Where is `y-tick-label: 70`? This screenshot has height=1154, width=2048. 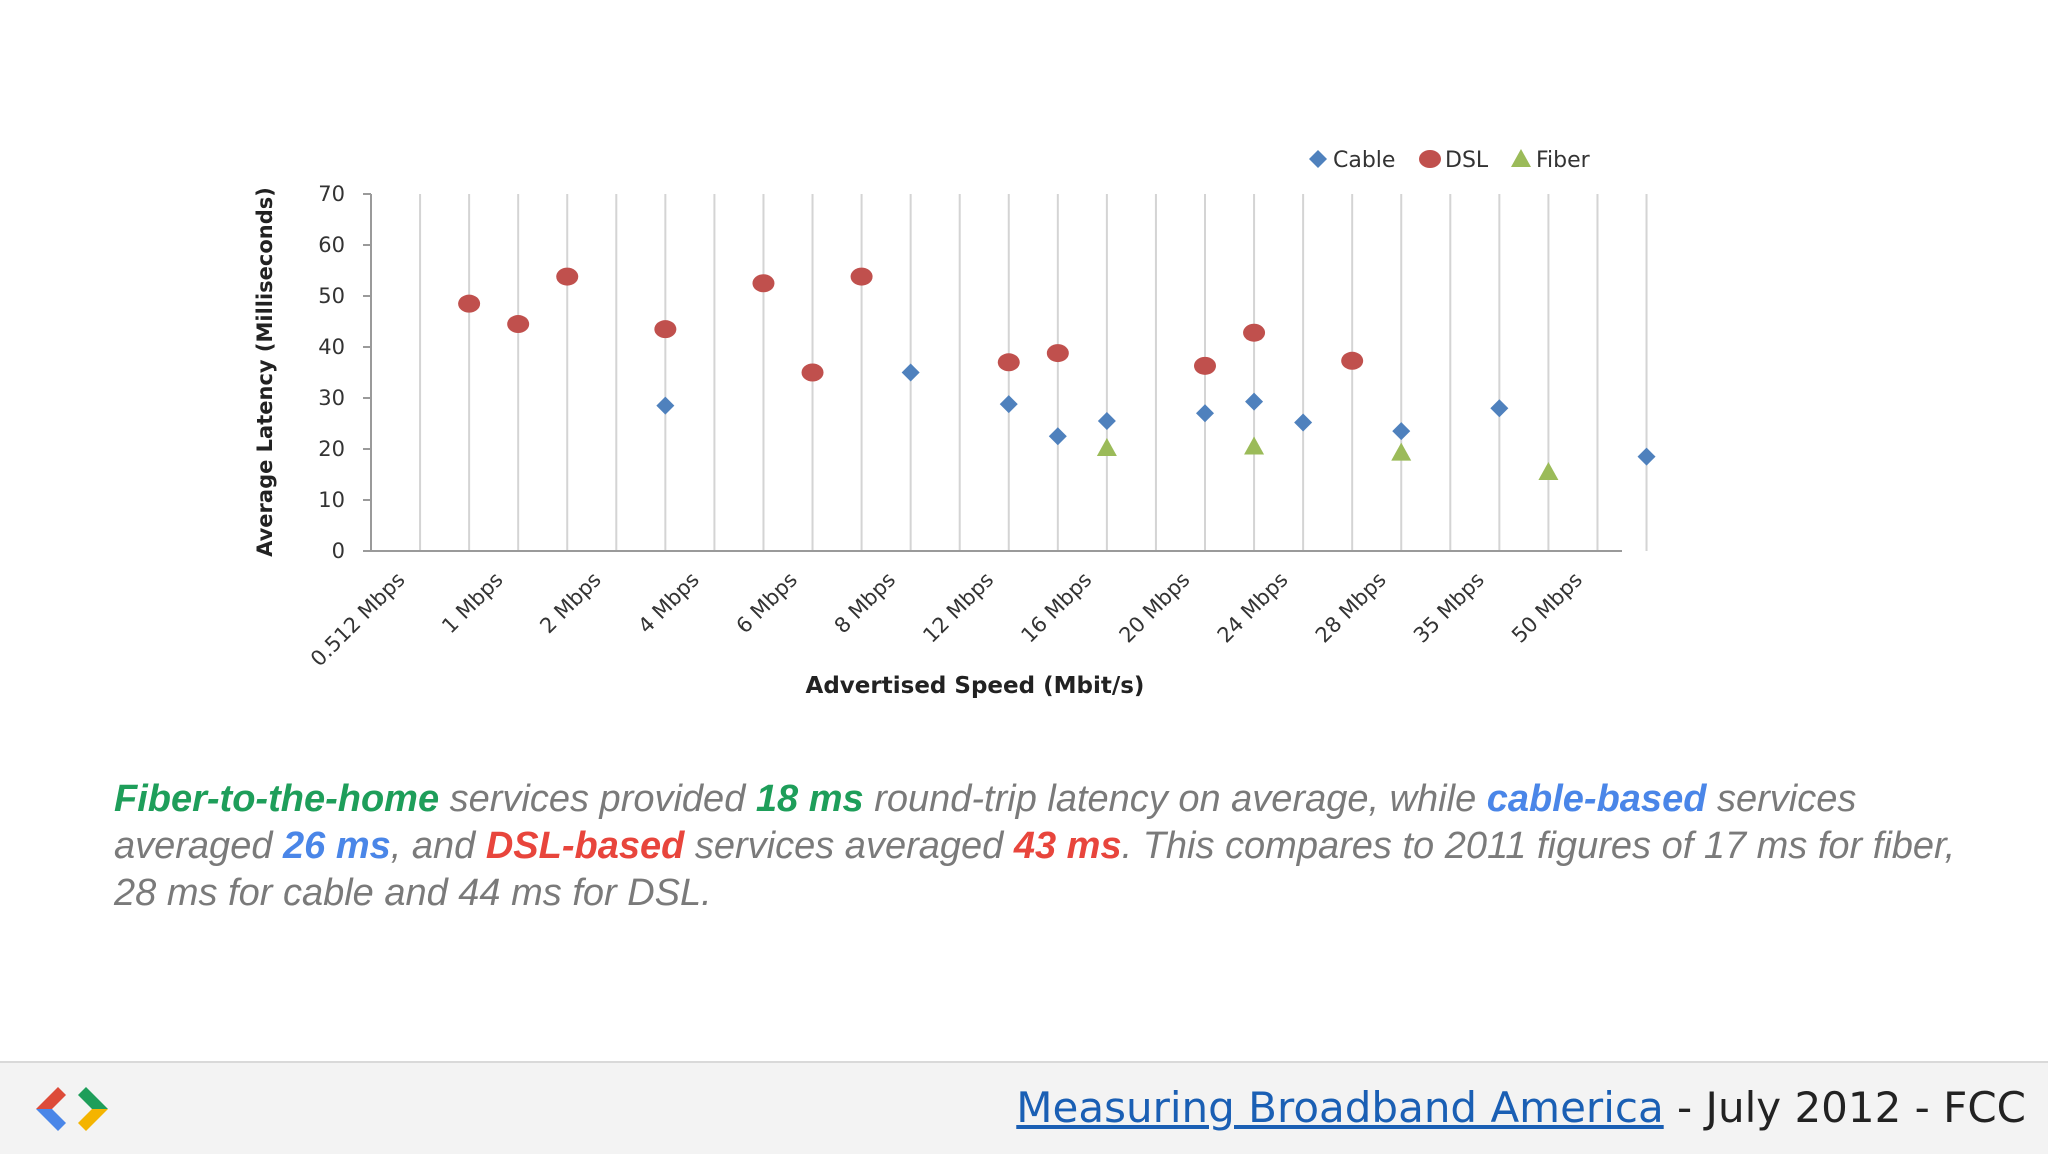 y-tick-label: 70 is located at coordinates (331, 194).